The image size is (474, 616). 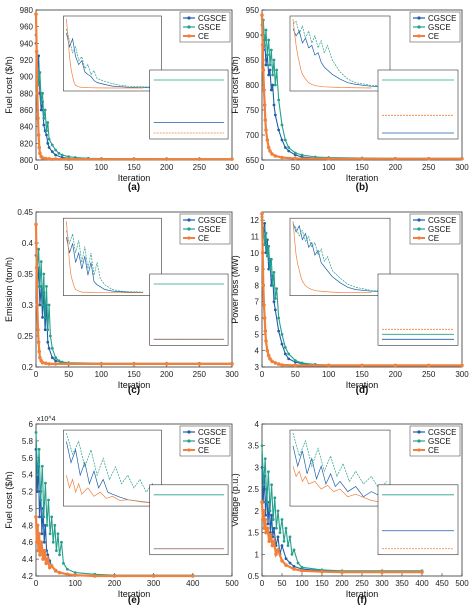 I want to click on x-tick-label: 200, so click(x=167, y=374).